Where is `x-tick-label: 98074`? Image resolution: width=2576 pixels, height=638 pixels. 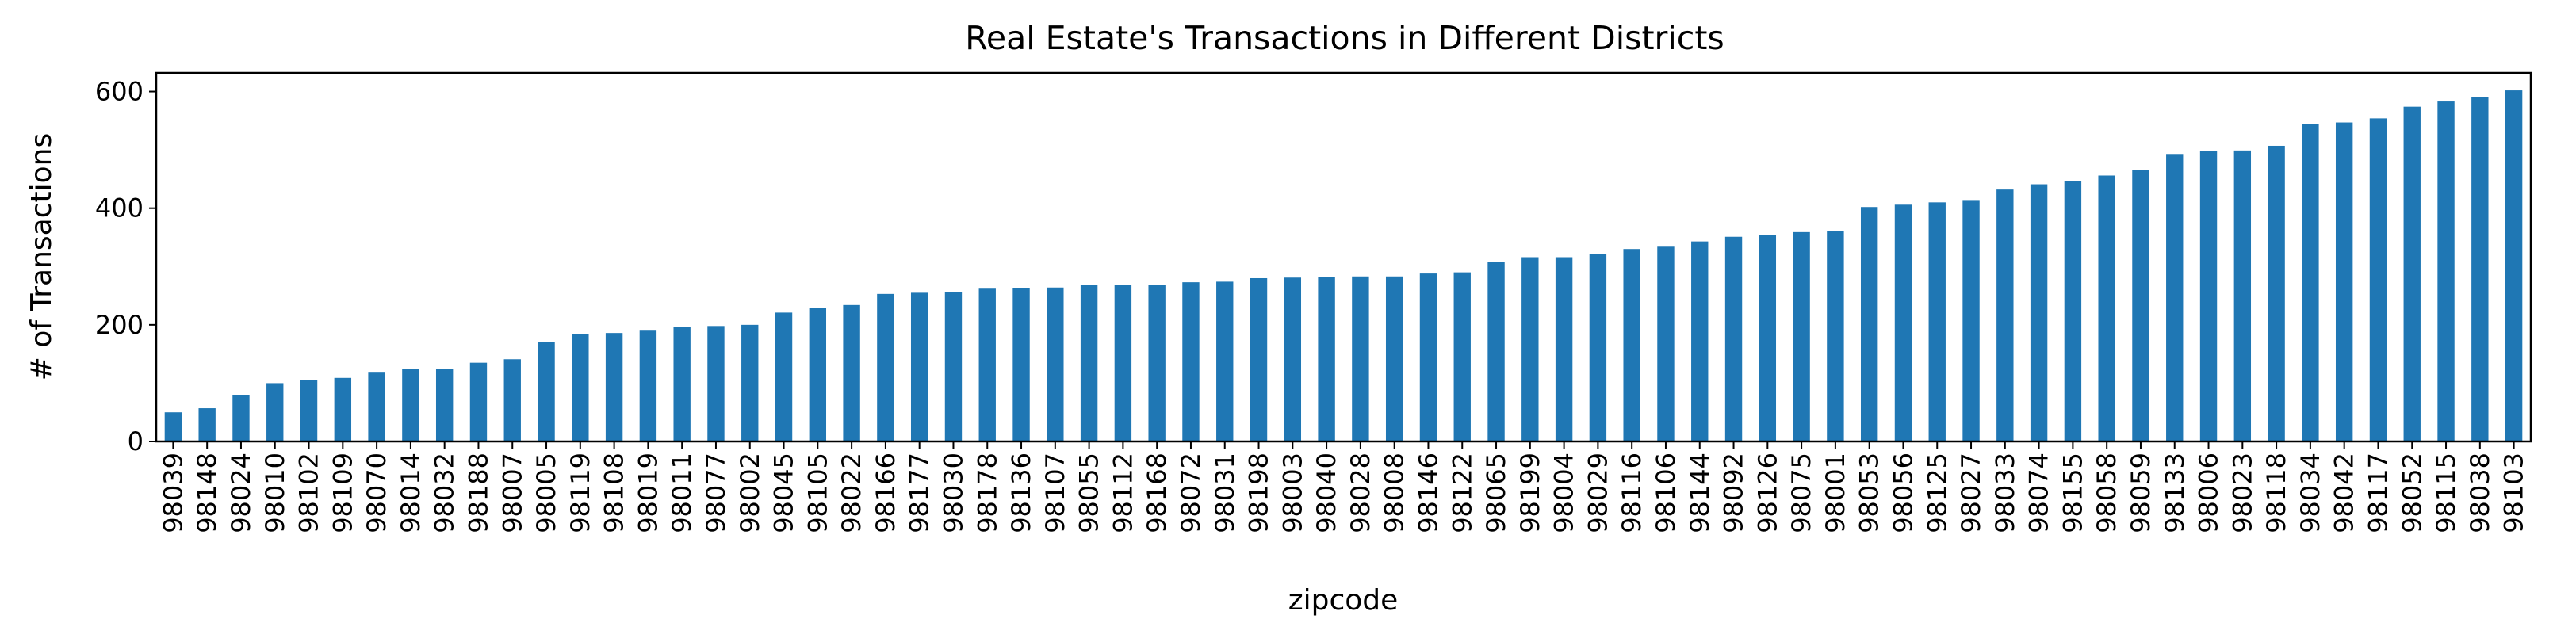
x-tick-label: 98074 is located at coordinates (2039, 493).